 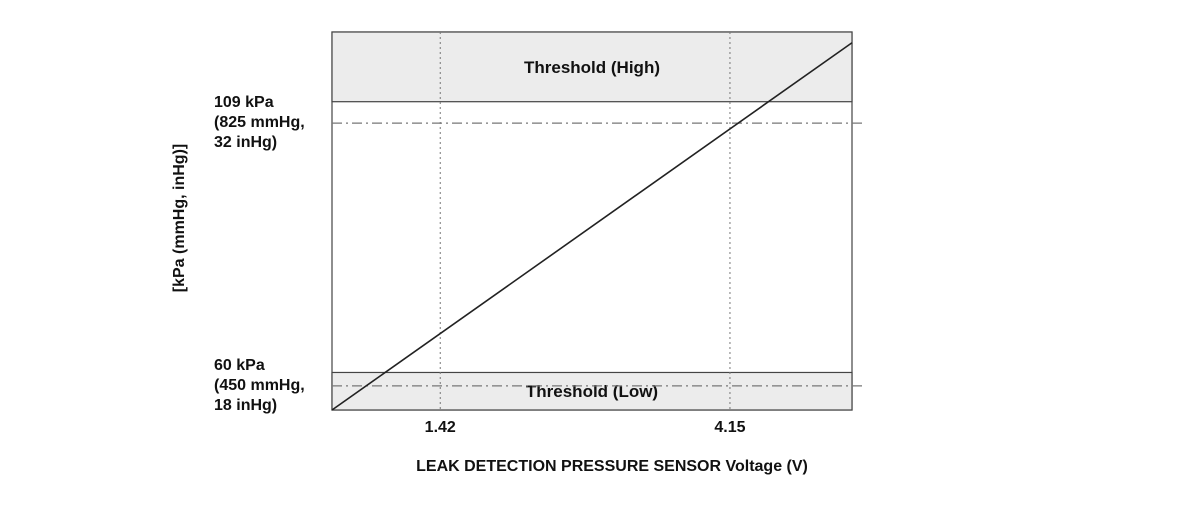 I want to click on y-tick-line: 109 kPa, so click(x=244, y=102).